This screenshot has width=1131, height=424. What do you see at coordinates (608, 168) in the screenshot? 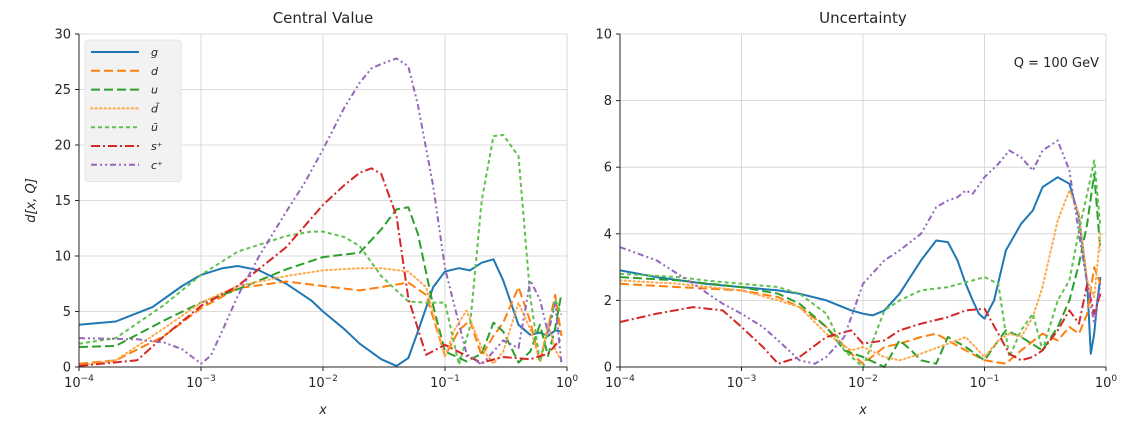
I see `y-tick-label: 6` at bounding box center [608, 168].